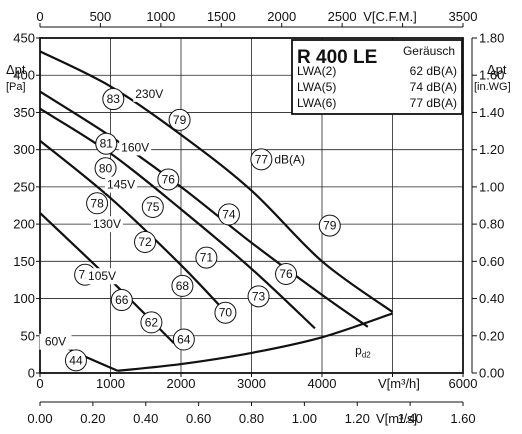 This screenshot has width=522, height=434. I want to click on curve-pd2, so click(255, 342).